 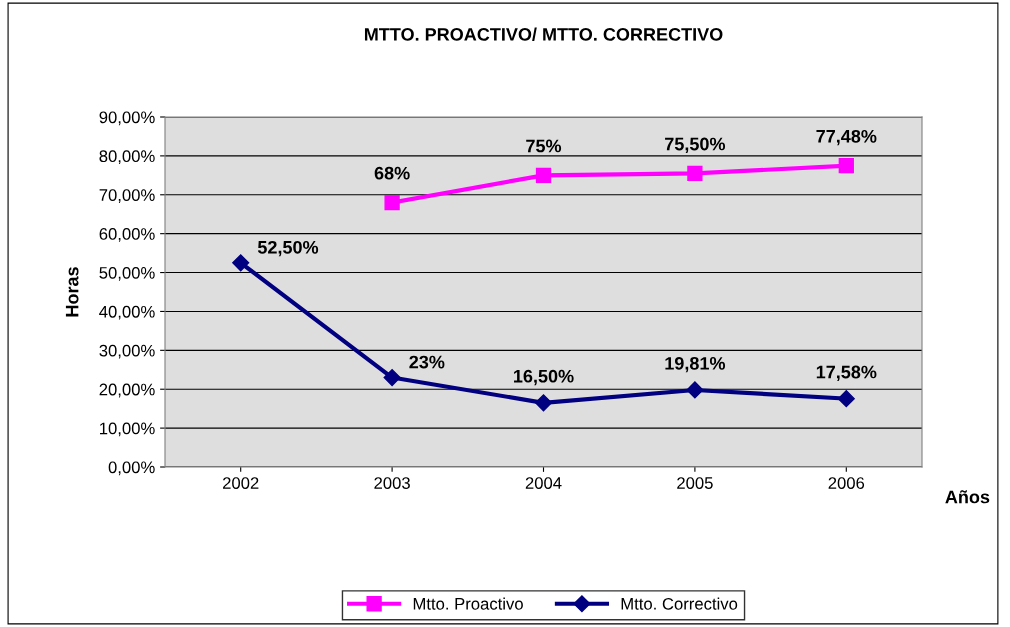 What do you see at coordinates (695, 364) in the screenshot?
I see `data-label: 19,81%` at bounding box center [695, 364].